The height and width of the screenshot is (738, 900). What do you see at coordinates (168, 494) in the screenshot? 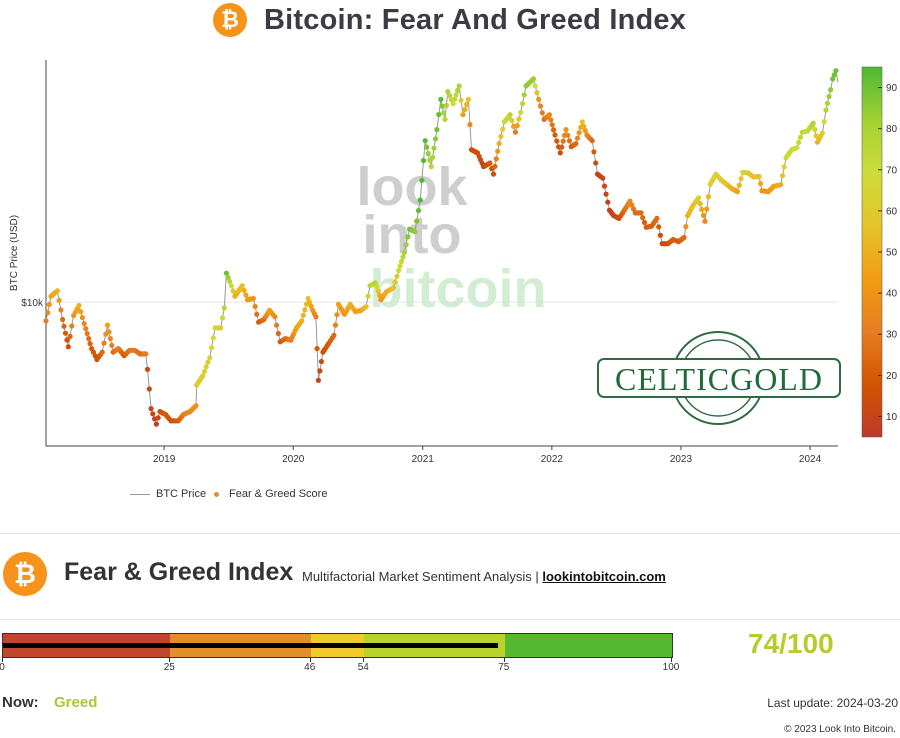
I see `legend-btc-price: BTC Price` at bounding box center [168, 494].